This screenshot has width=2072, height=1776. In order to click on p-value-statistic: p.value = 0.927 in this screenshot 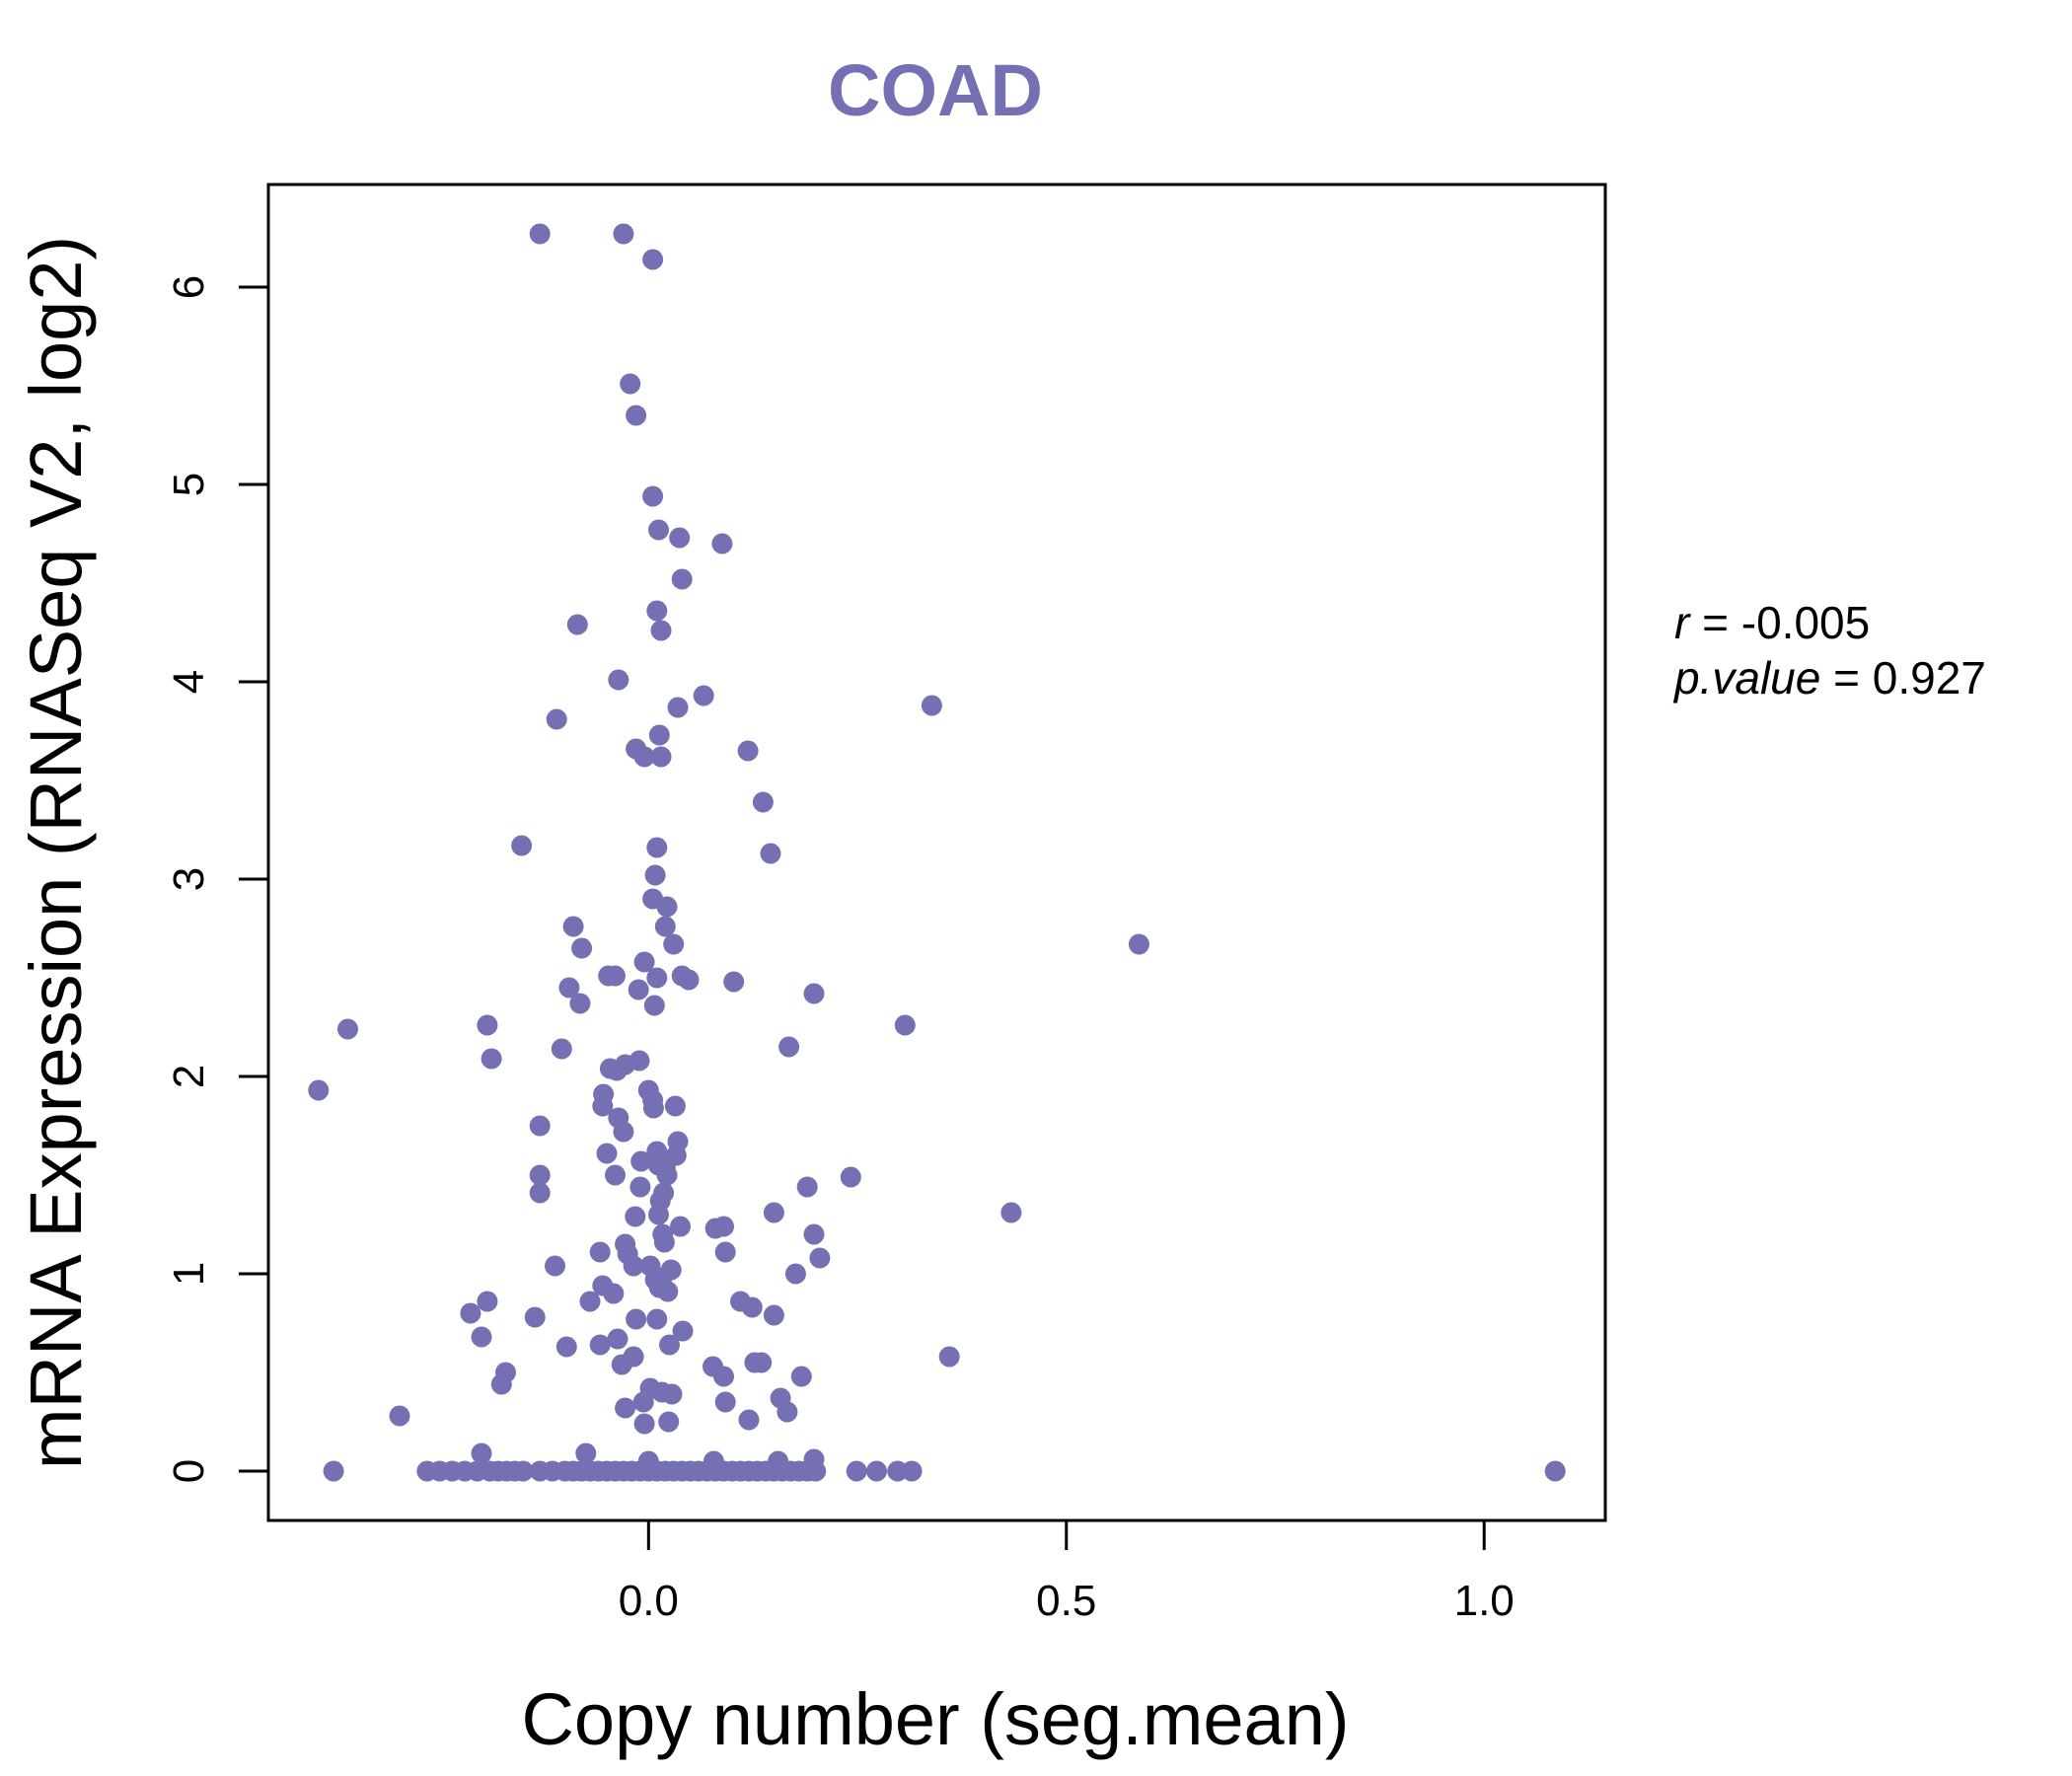, I will do `click(1829, 677)`.